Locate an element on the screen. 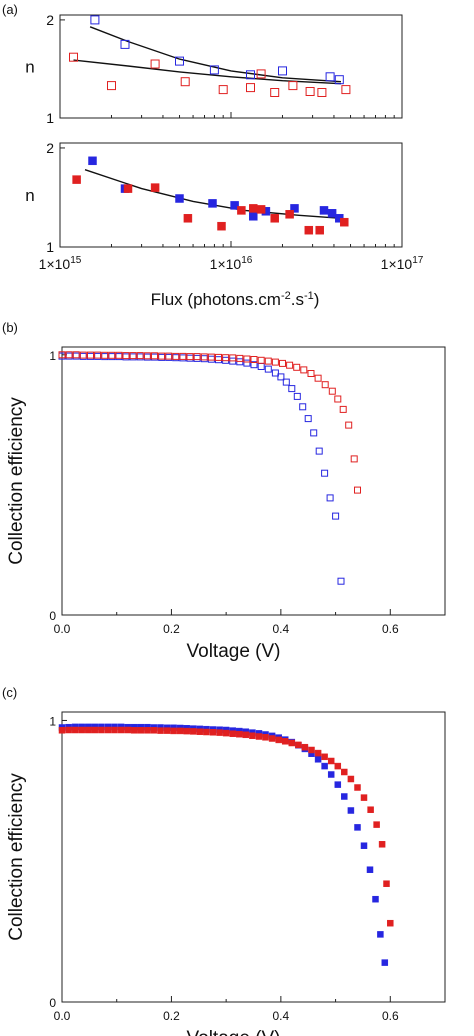 The image size is (474, 1036). y-axis-title: n is located at coordinates (29, 67).